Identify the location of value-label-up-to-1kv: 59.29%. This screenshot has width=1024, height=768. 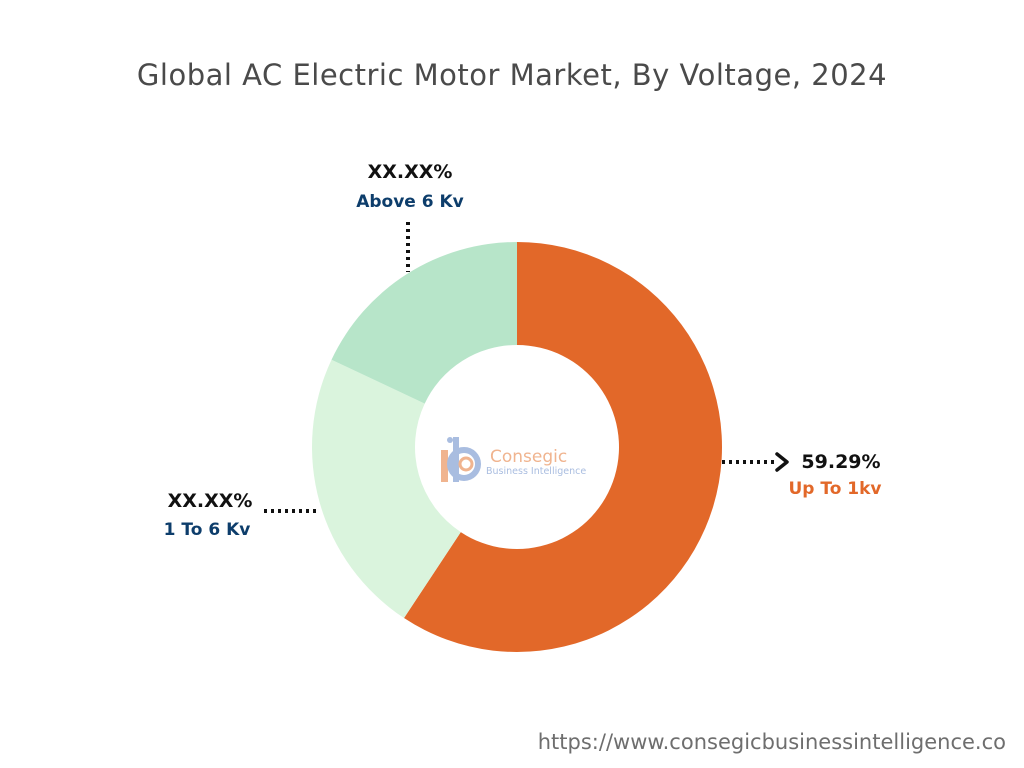
(840, 462).